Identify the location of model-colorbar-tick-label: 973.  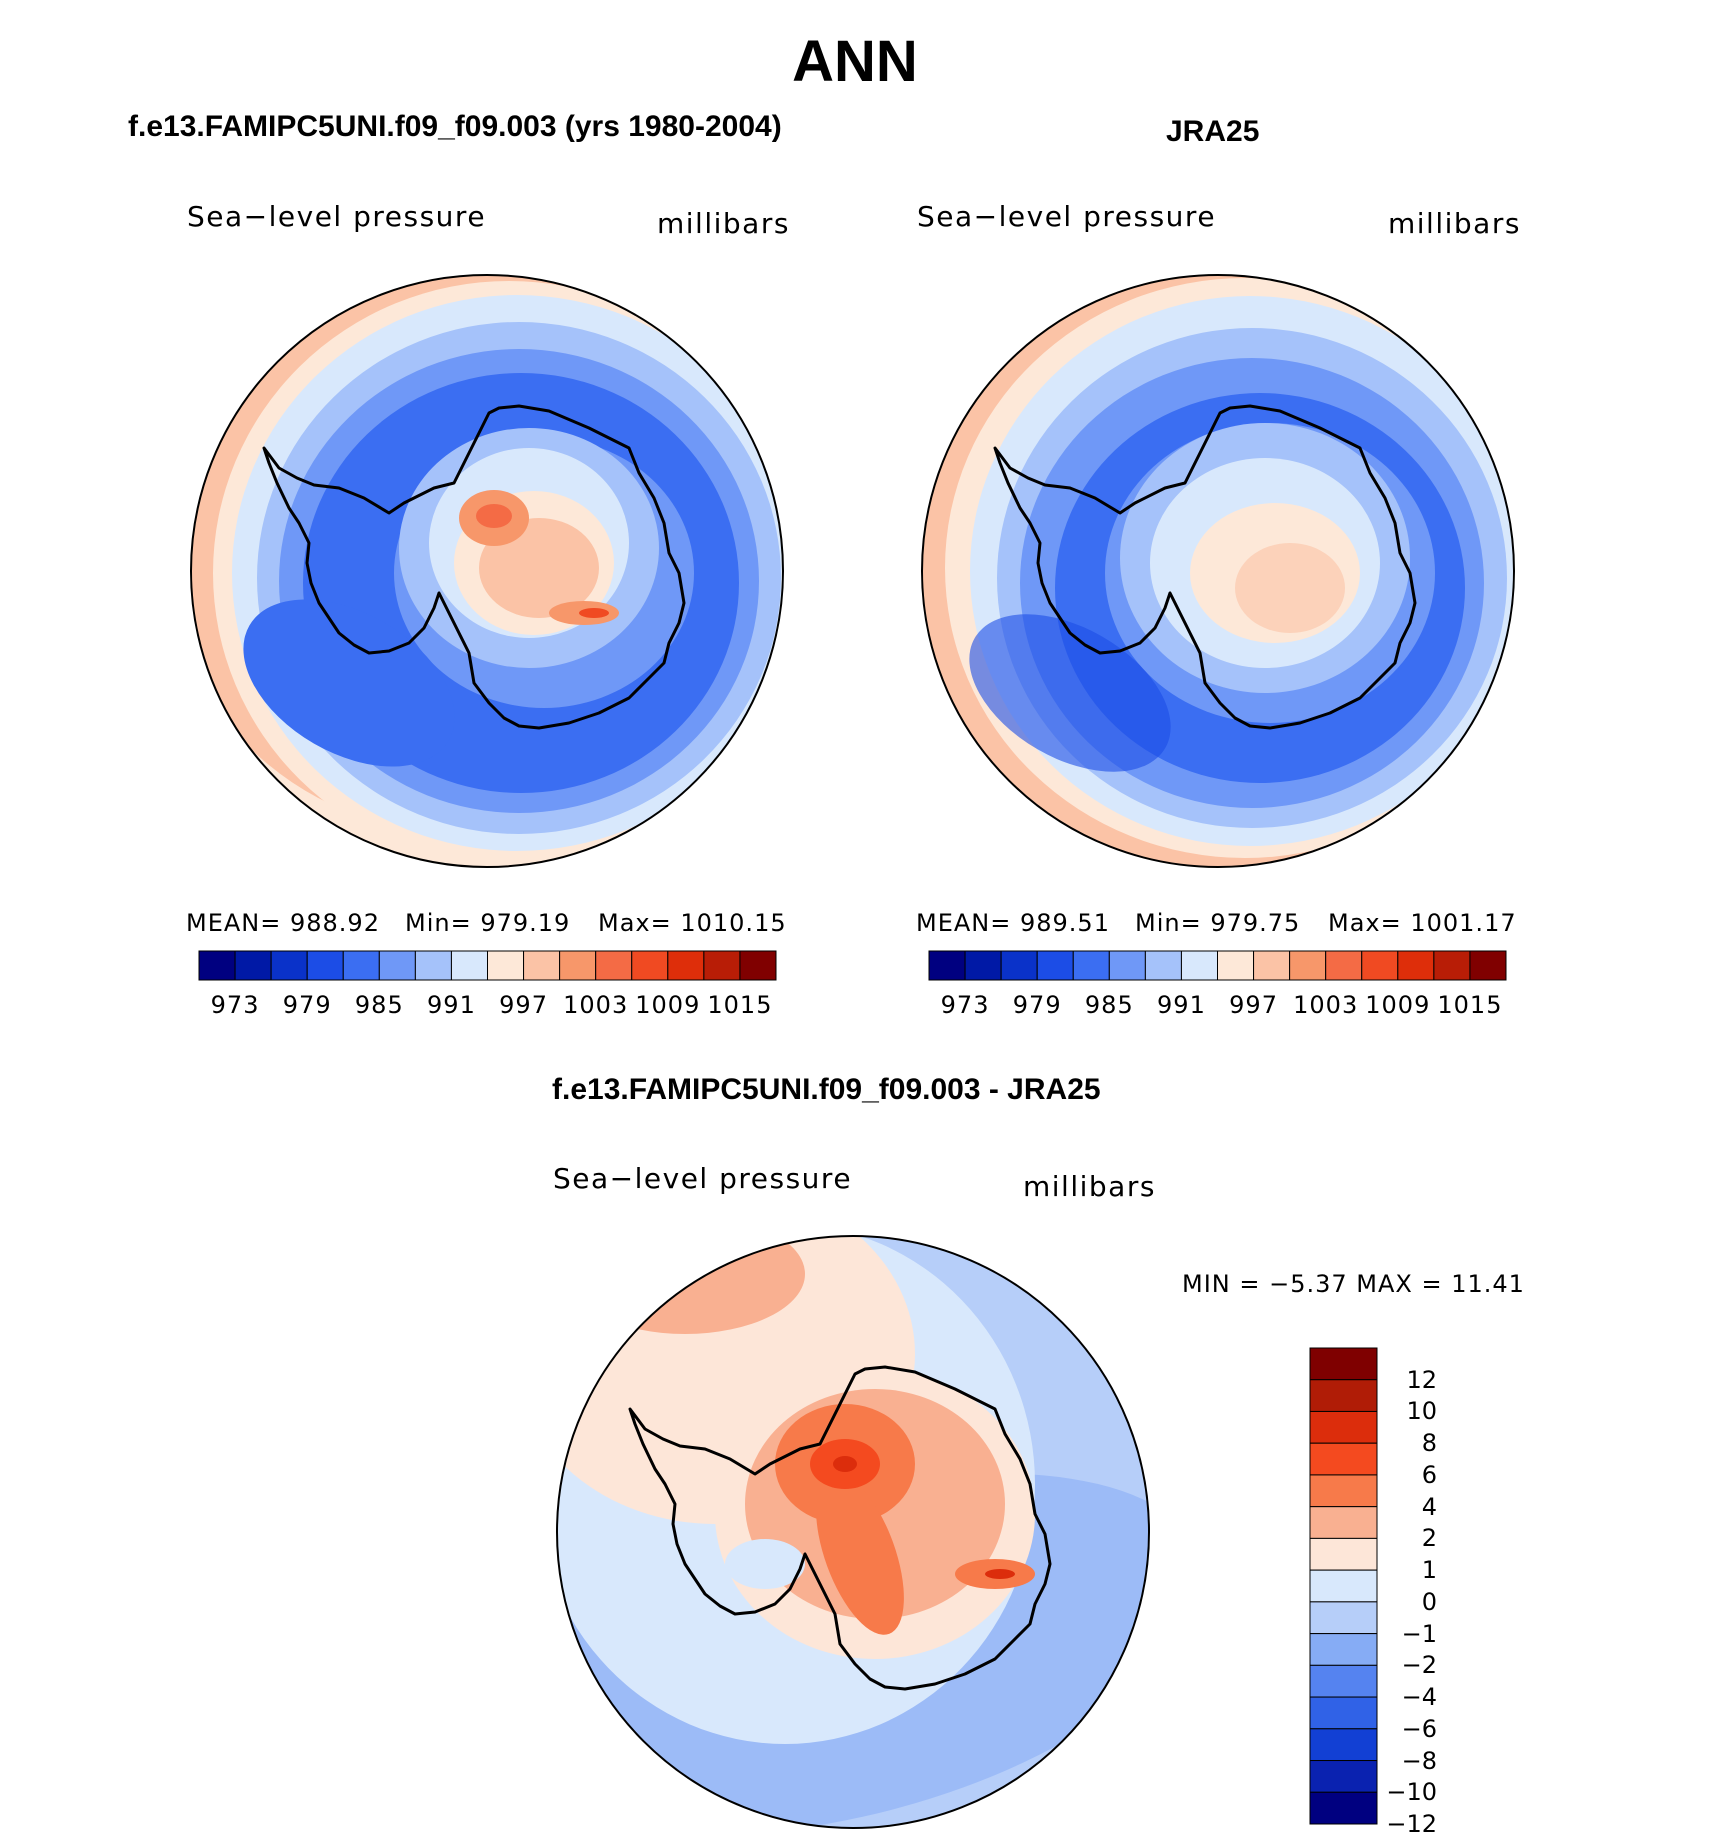
(235, 1005).